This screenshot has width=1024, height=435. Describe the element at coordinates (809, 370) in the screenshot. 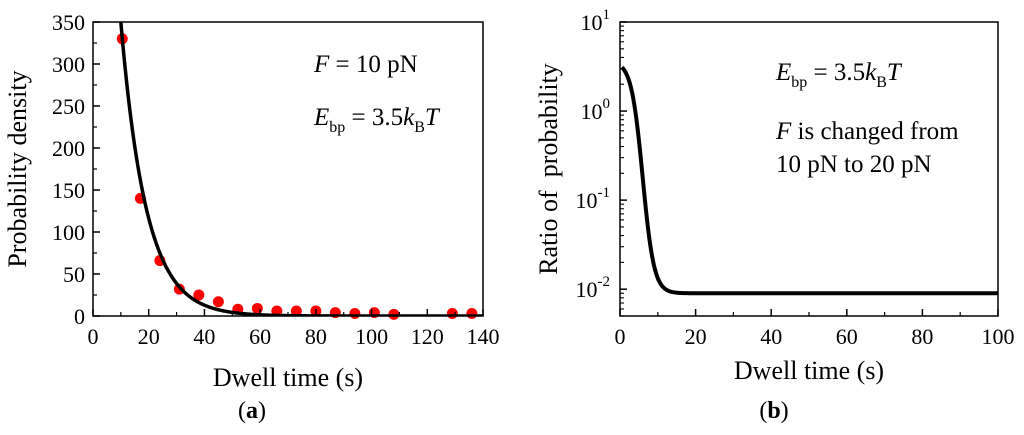

I see `chart-b-x-label: Dwell time (s)` at that location.